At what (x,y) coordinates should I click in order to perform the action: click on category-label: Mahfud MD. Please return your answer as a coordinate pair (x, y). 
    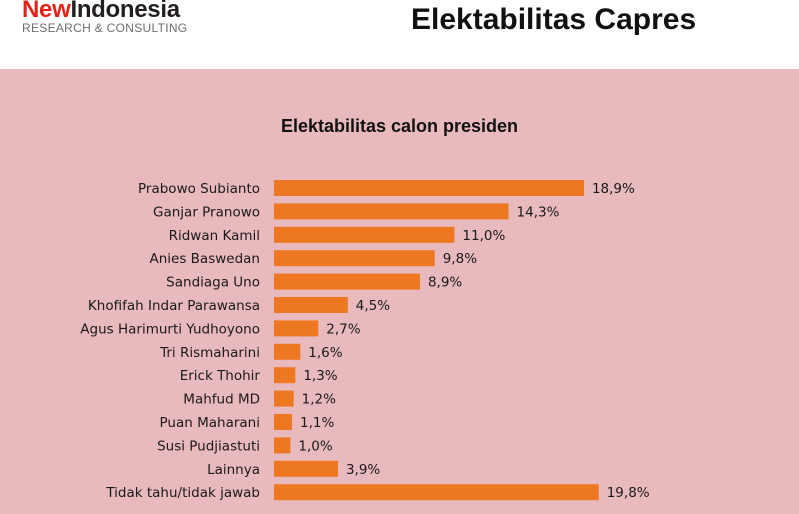
    Looking at the image, I should click on (221, 400).